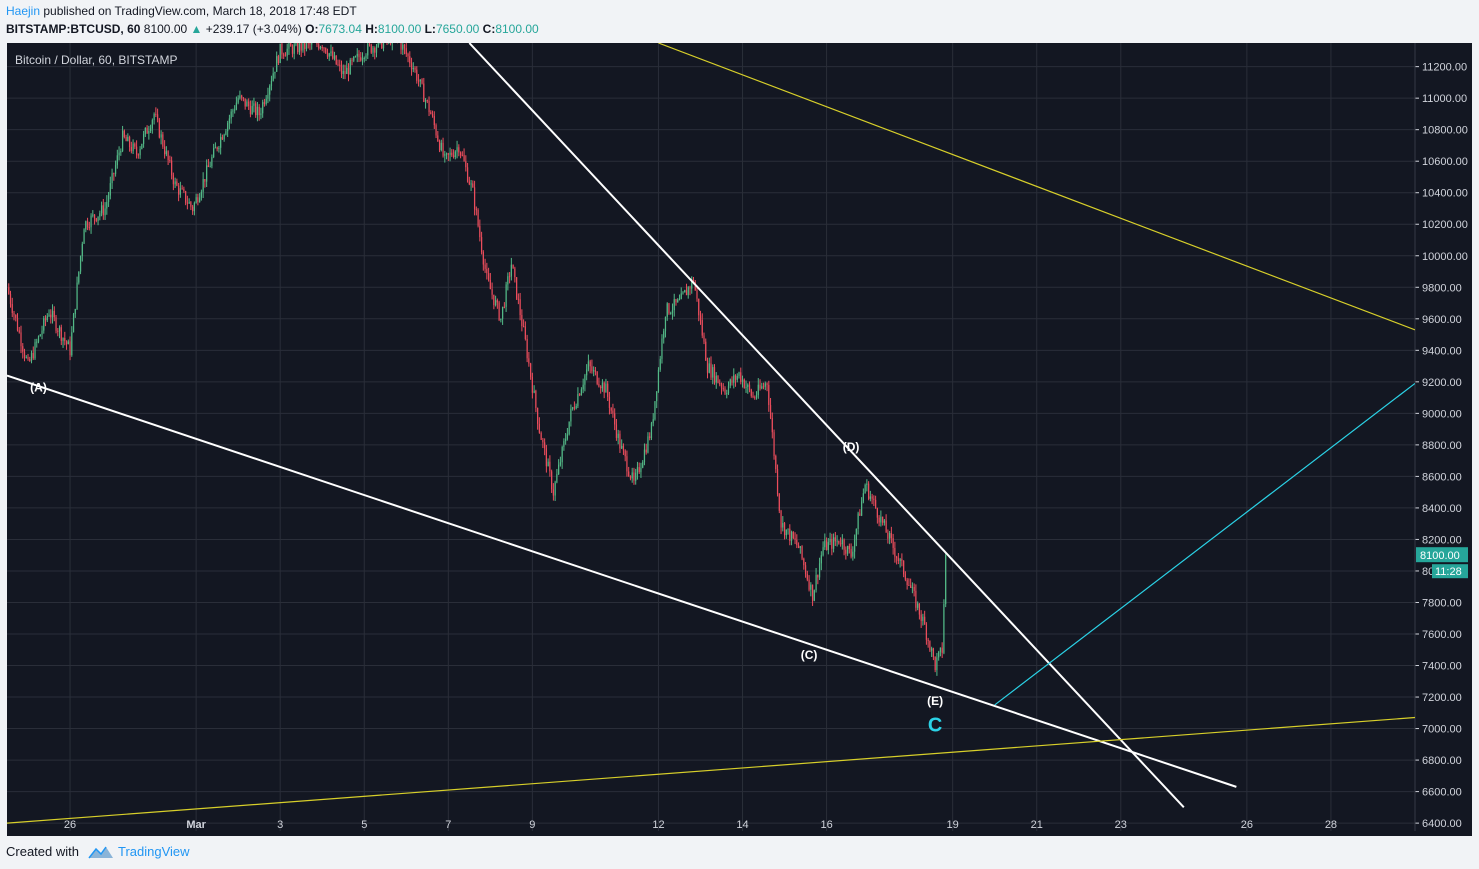 The height and width of the screenshot is (869, 1479). I want to click on trendline-lower-yellow, so click(711, 770).